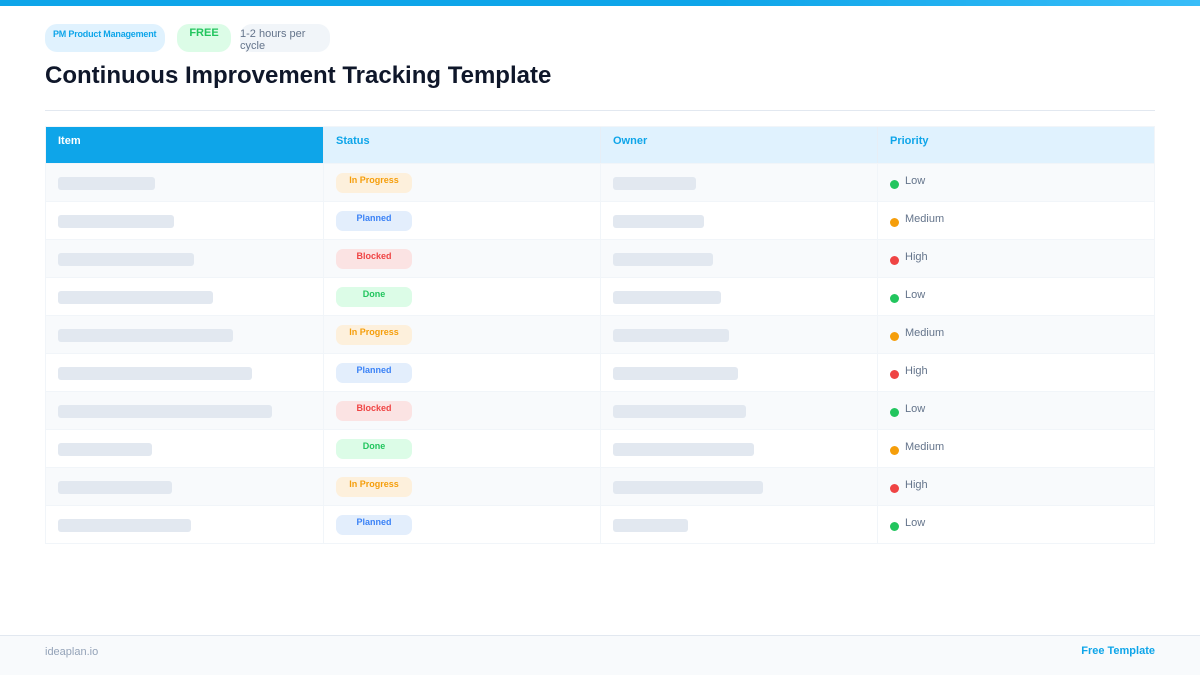 The height and width of the screenshot is (675, 1200). I want to click on table-row: Blocked High, so click(600, 258).